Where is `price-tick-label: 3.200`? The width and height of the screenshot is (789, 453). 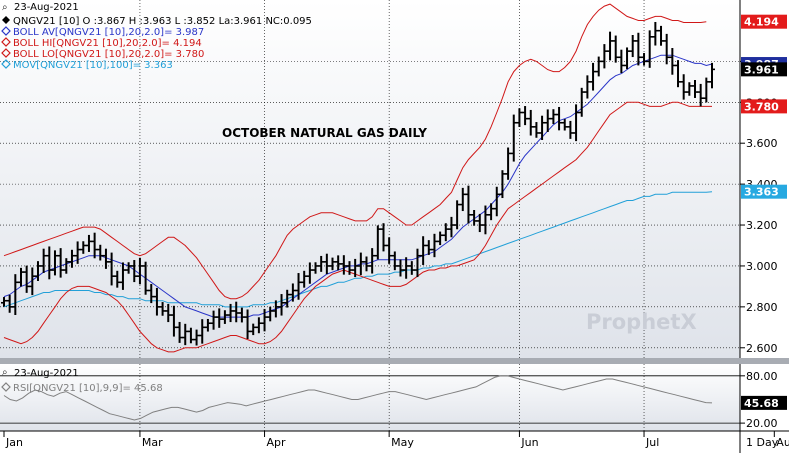
price-tick-label: 3.200 is located at coordinates (762, 225).